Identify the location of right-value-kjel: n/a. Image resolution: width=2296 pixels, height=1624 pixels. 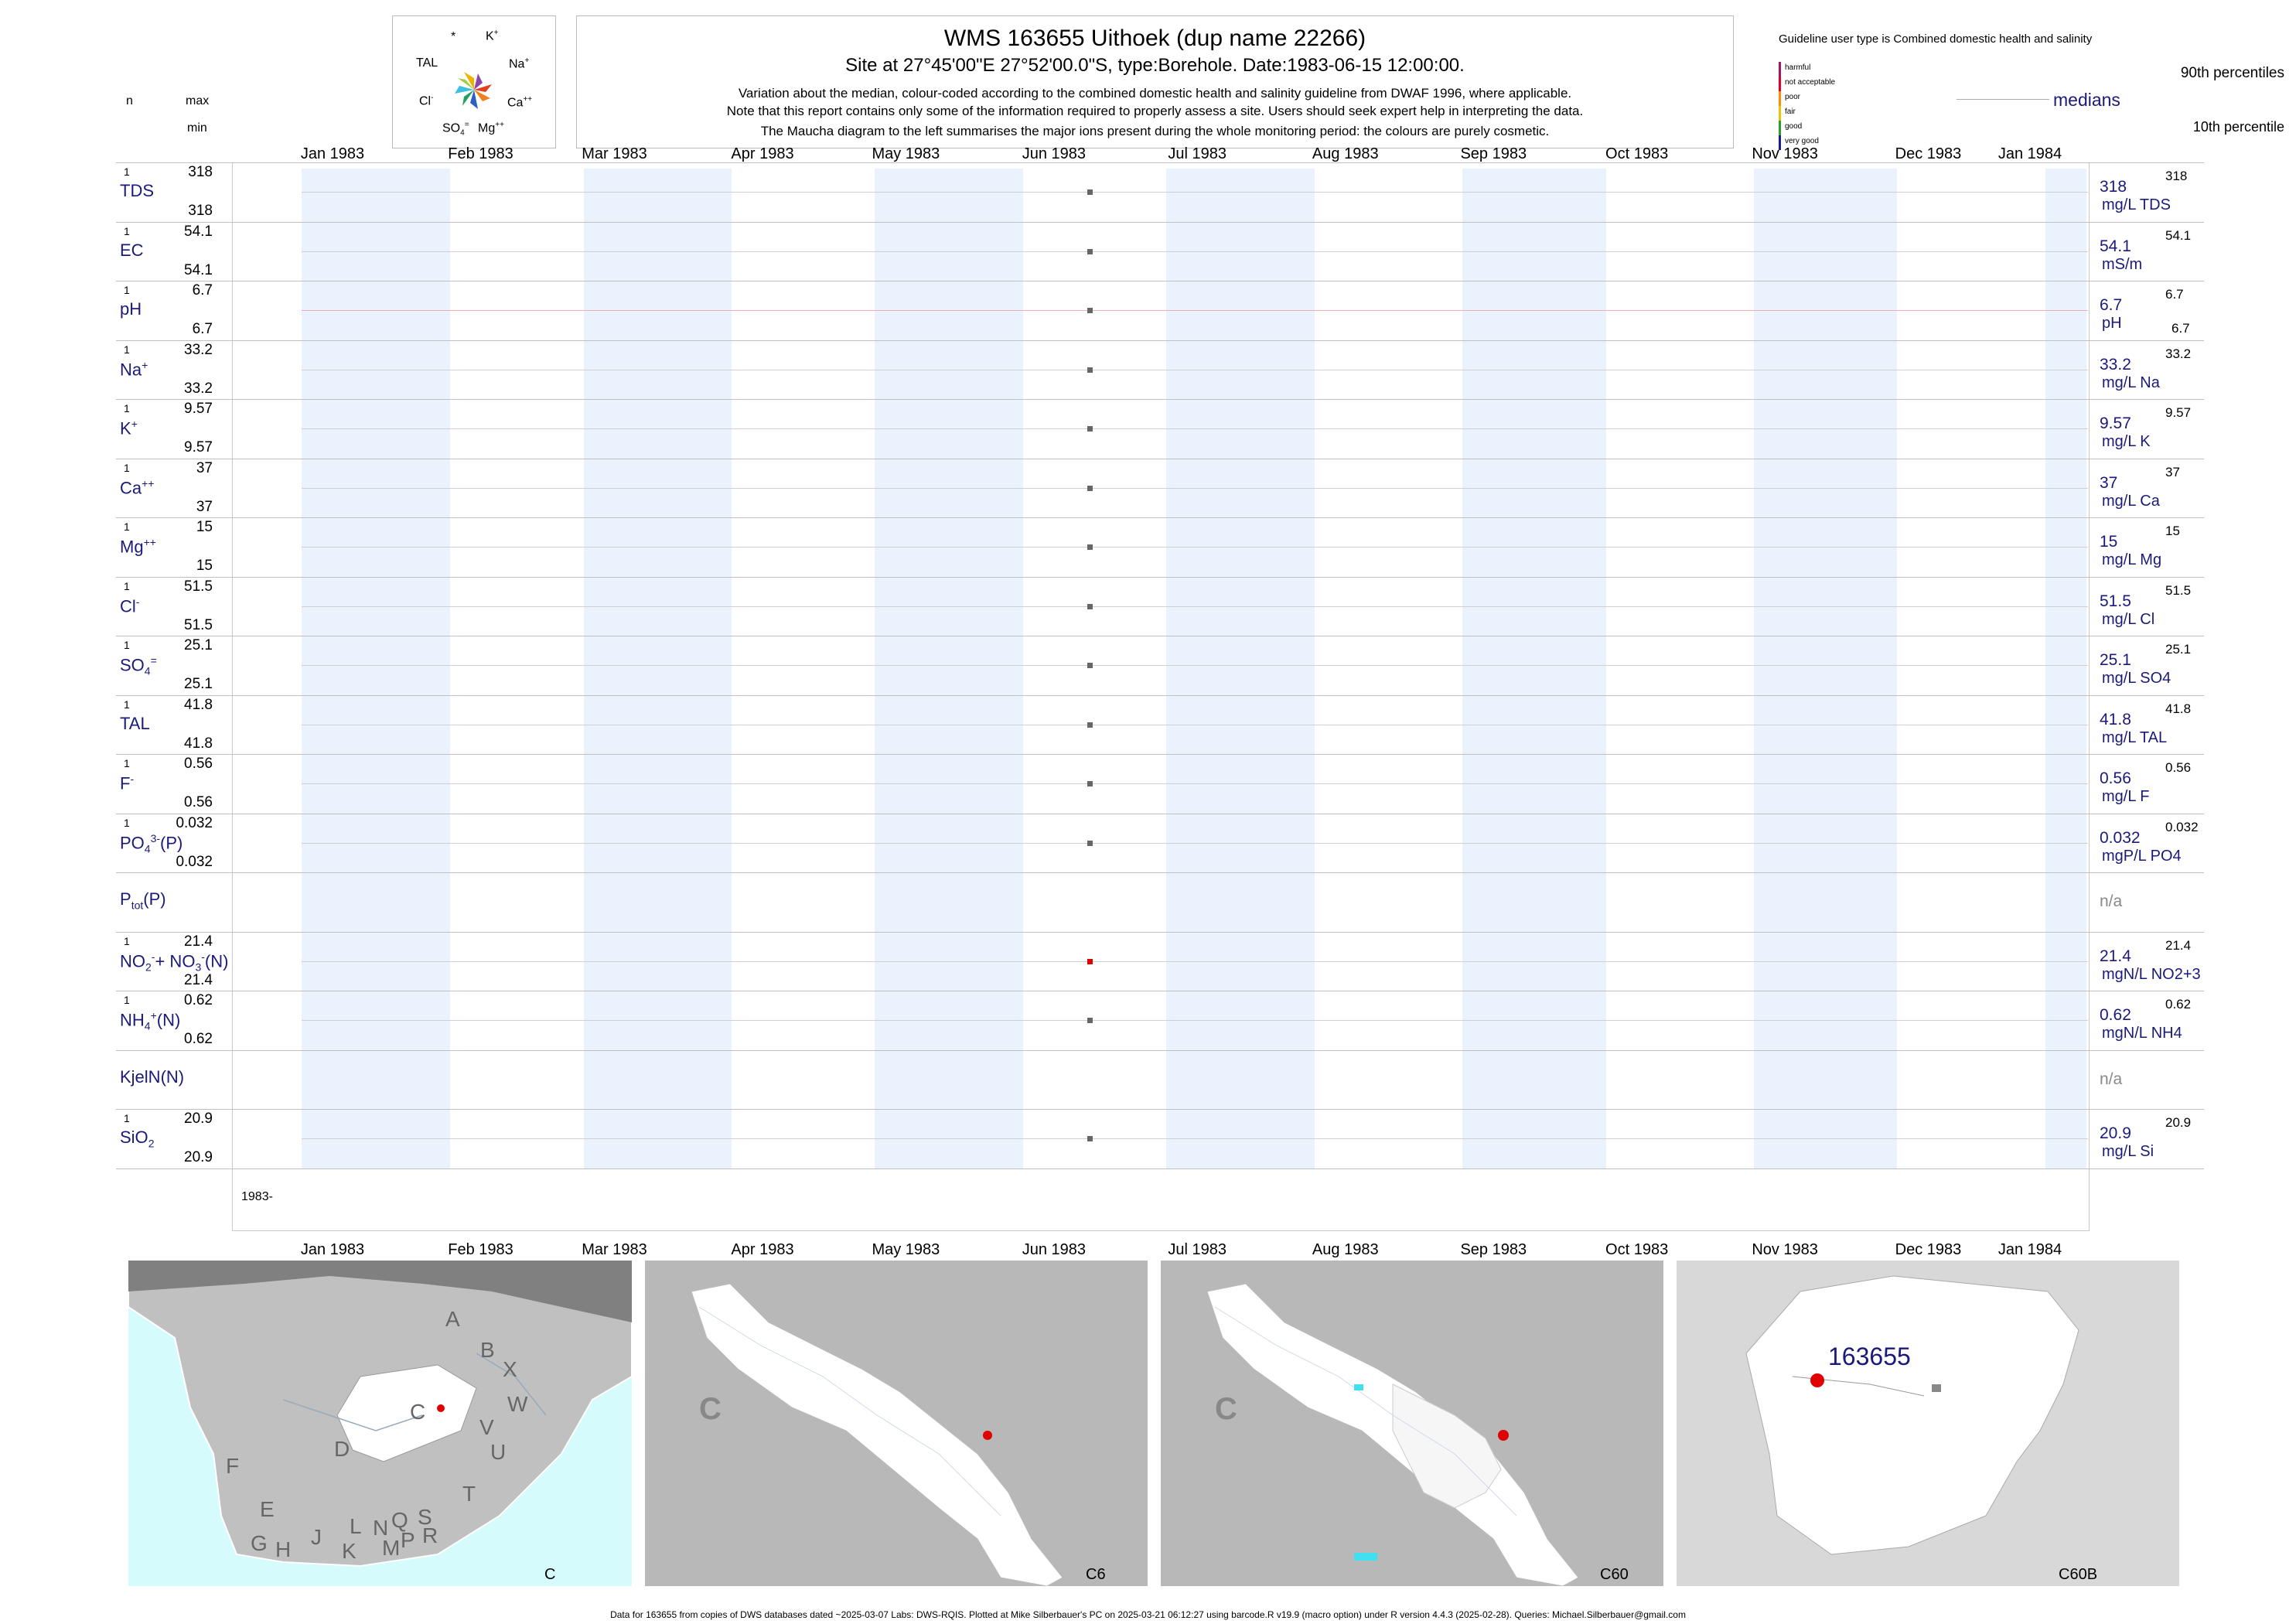
(2111, 1079).